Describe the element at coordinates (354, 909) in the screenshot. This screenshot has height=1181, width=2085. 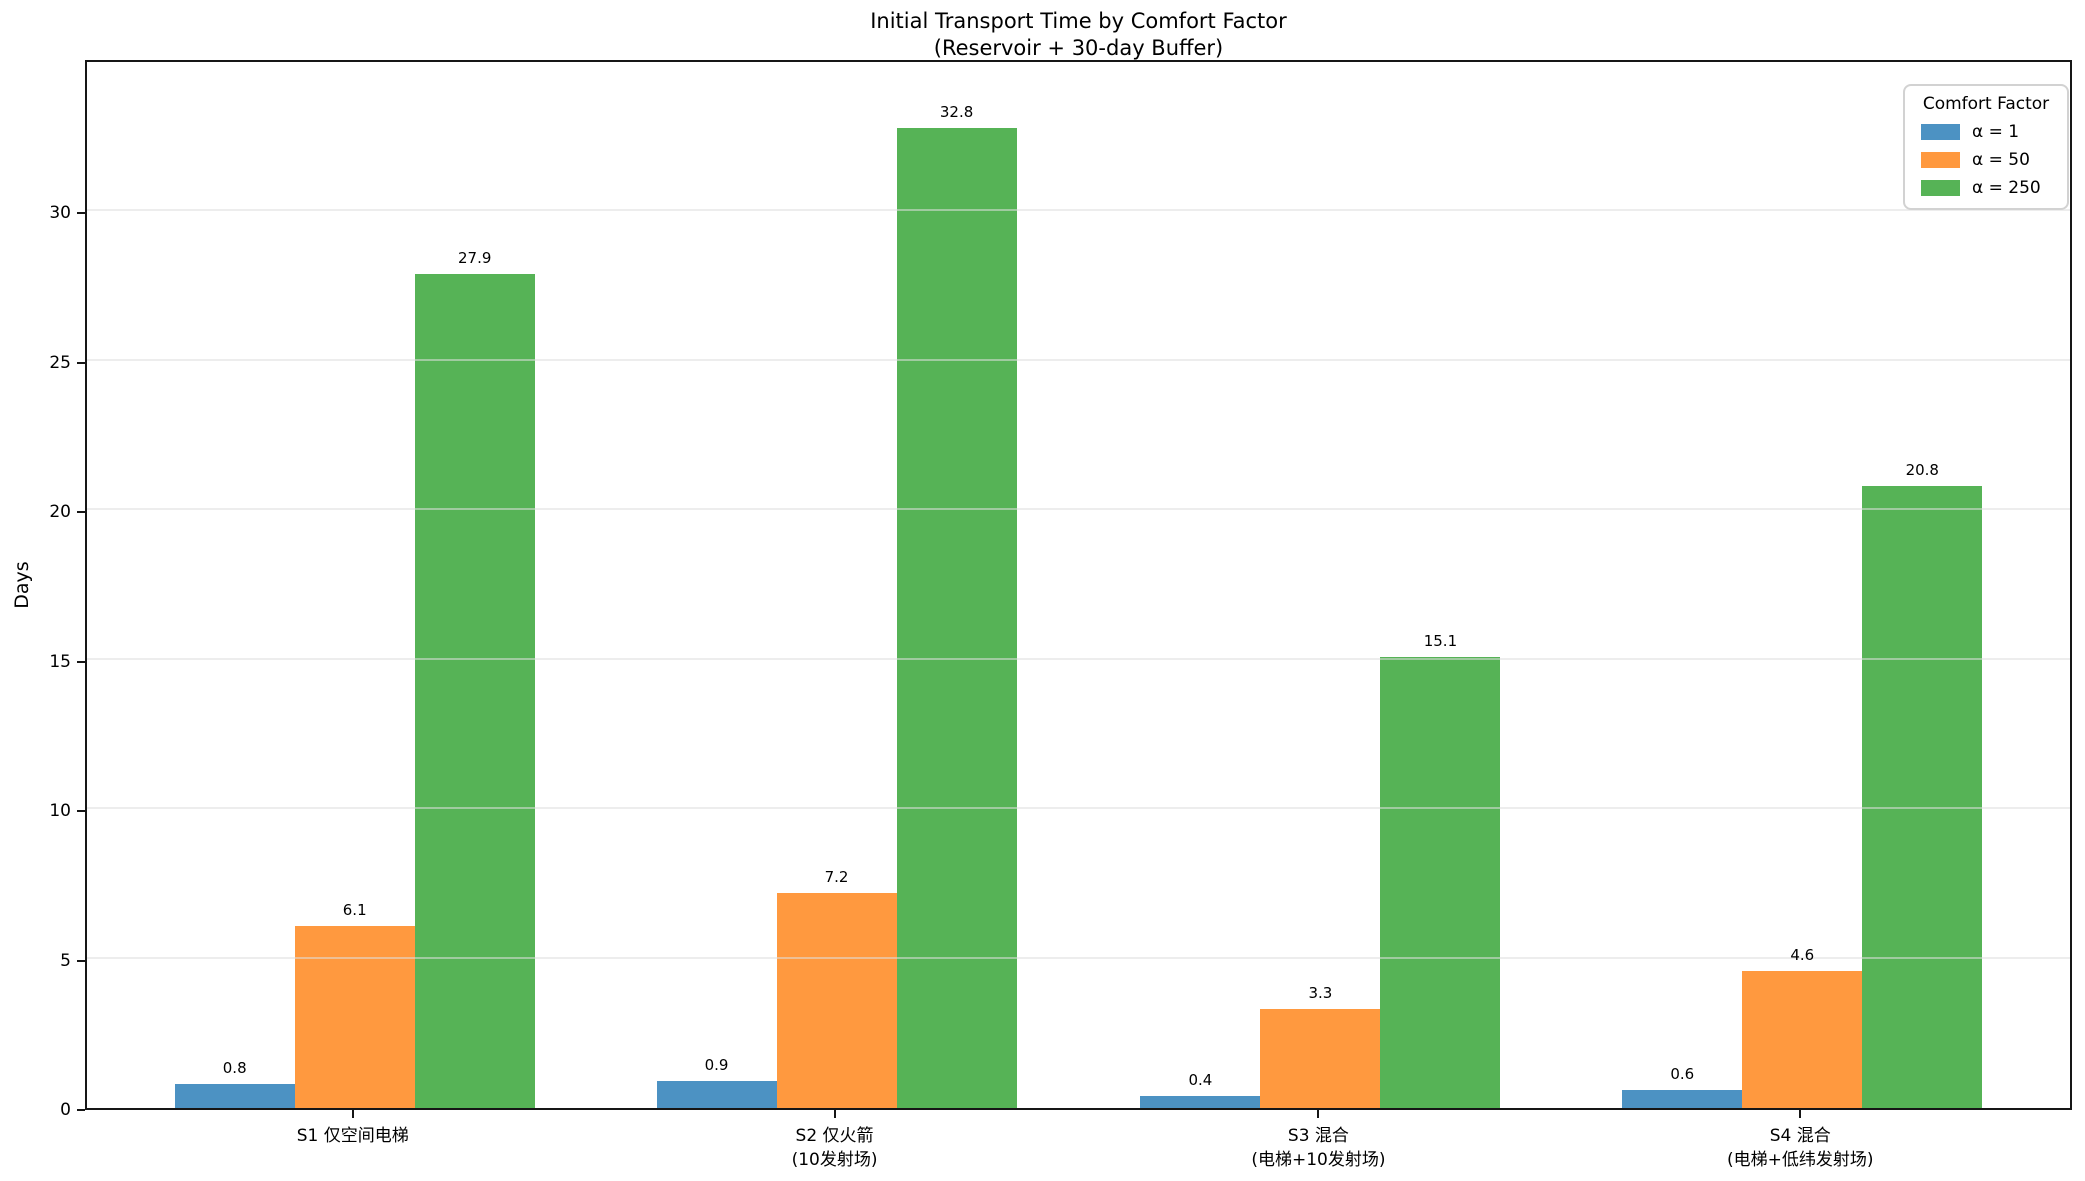
I see `bar-value-label: 6.1` at that location.